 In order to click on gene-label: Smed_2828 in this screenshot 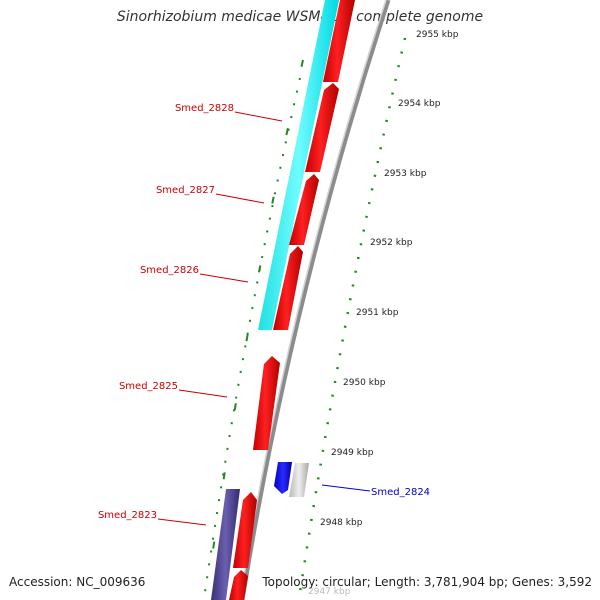, I will do `click(204, 108)`.